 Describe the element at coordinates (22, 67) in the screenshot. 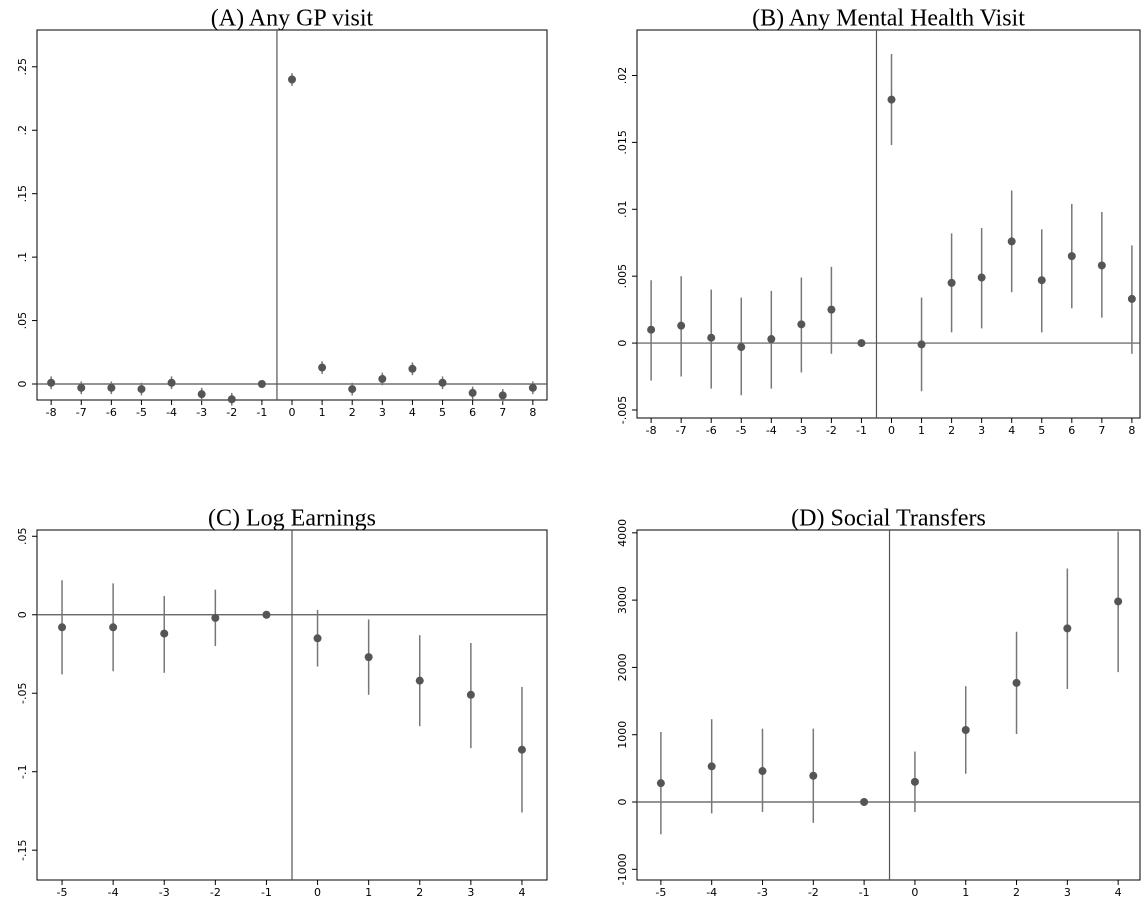

I see `y-tick-label: .25` at that location.